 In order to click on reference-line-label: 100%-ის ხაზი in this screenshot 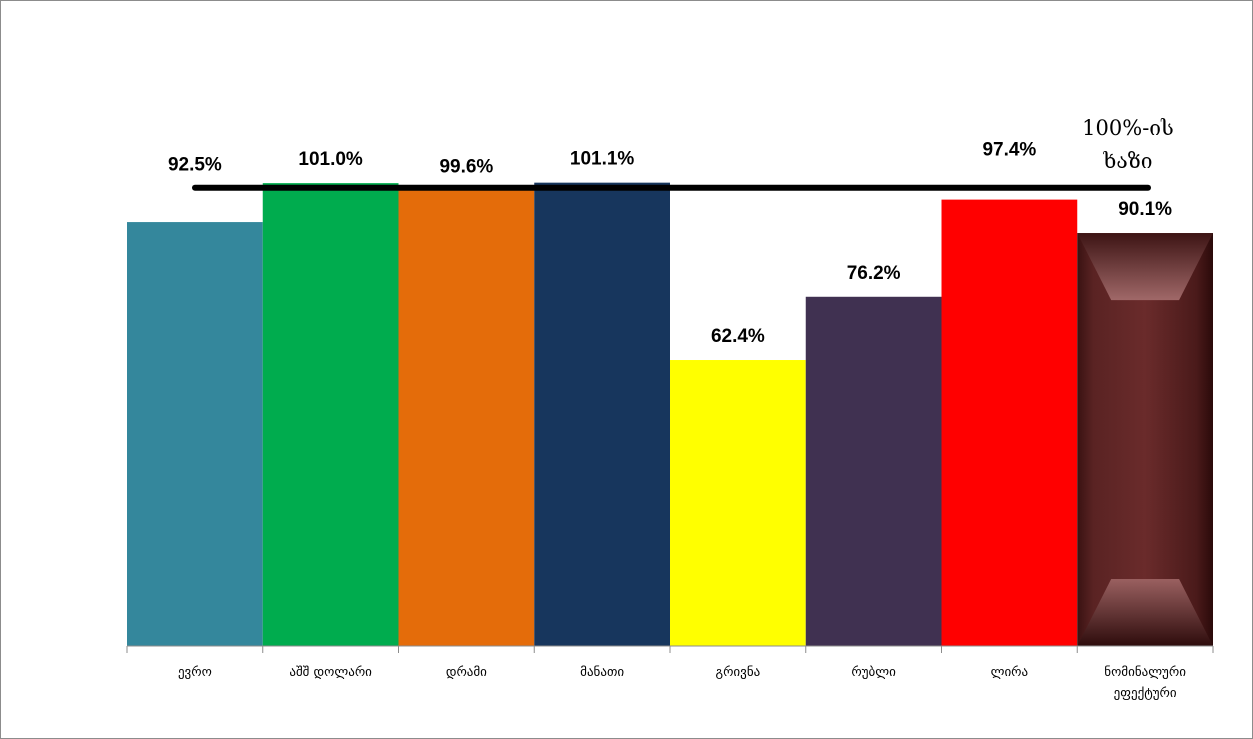, I will do `click(1128, 144)`.